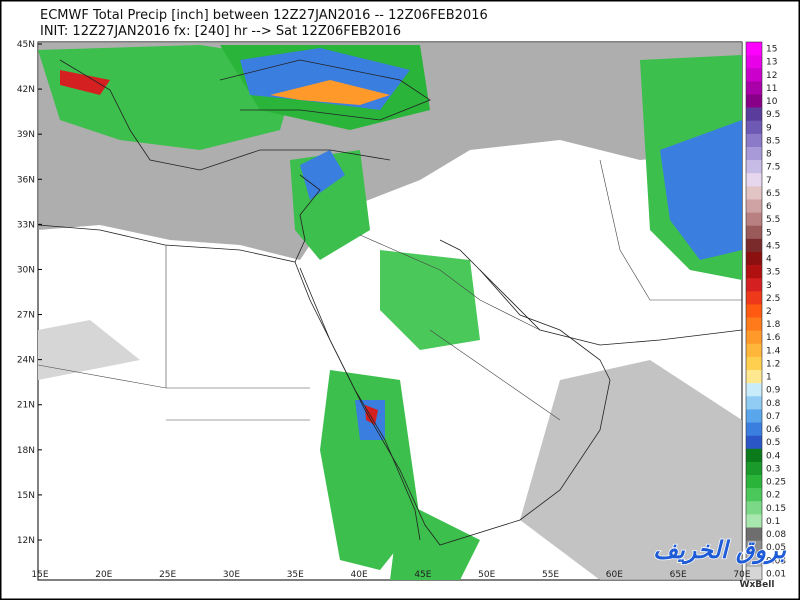  Describe the element at coordinates (776, 548) in the screenshot. I see `colorbar-label: 0.05` at that location.